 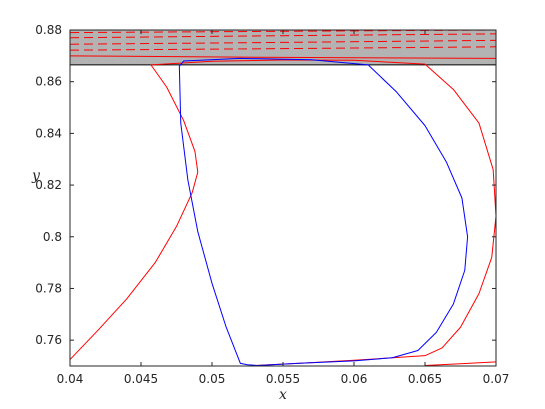 What do you see at coordinates (36, 176) in the screenshot?
I see `y-axis-label: y` at bounding box center [36, 176].